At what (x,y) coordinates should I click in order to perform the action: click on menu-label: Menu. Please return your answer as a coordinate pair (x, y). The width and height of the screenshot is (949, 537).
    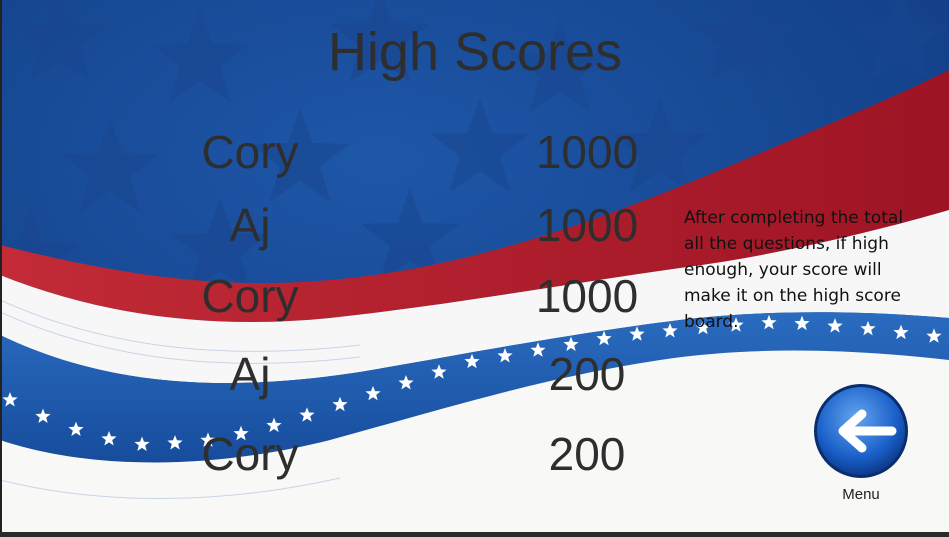
    Looking at the image, I should click on (861, 494).